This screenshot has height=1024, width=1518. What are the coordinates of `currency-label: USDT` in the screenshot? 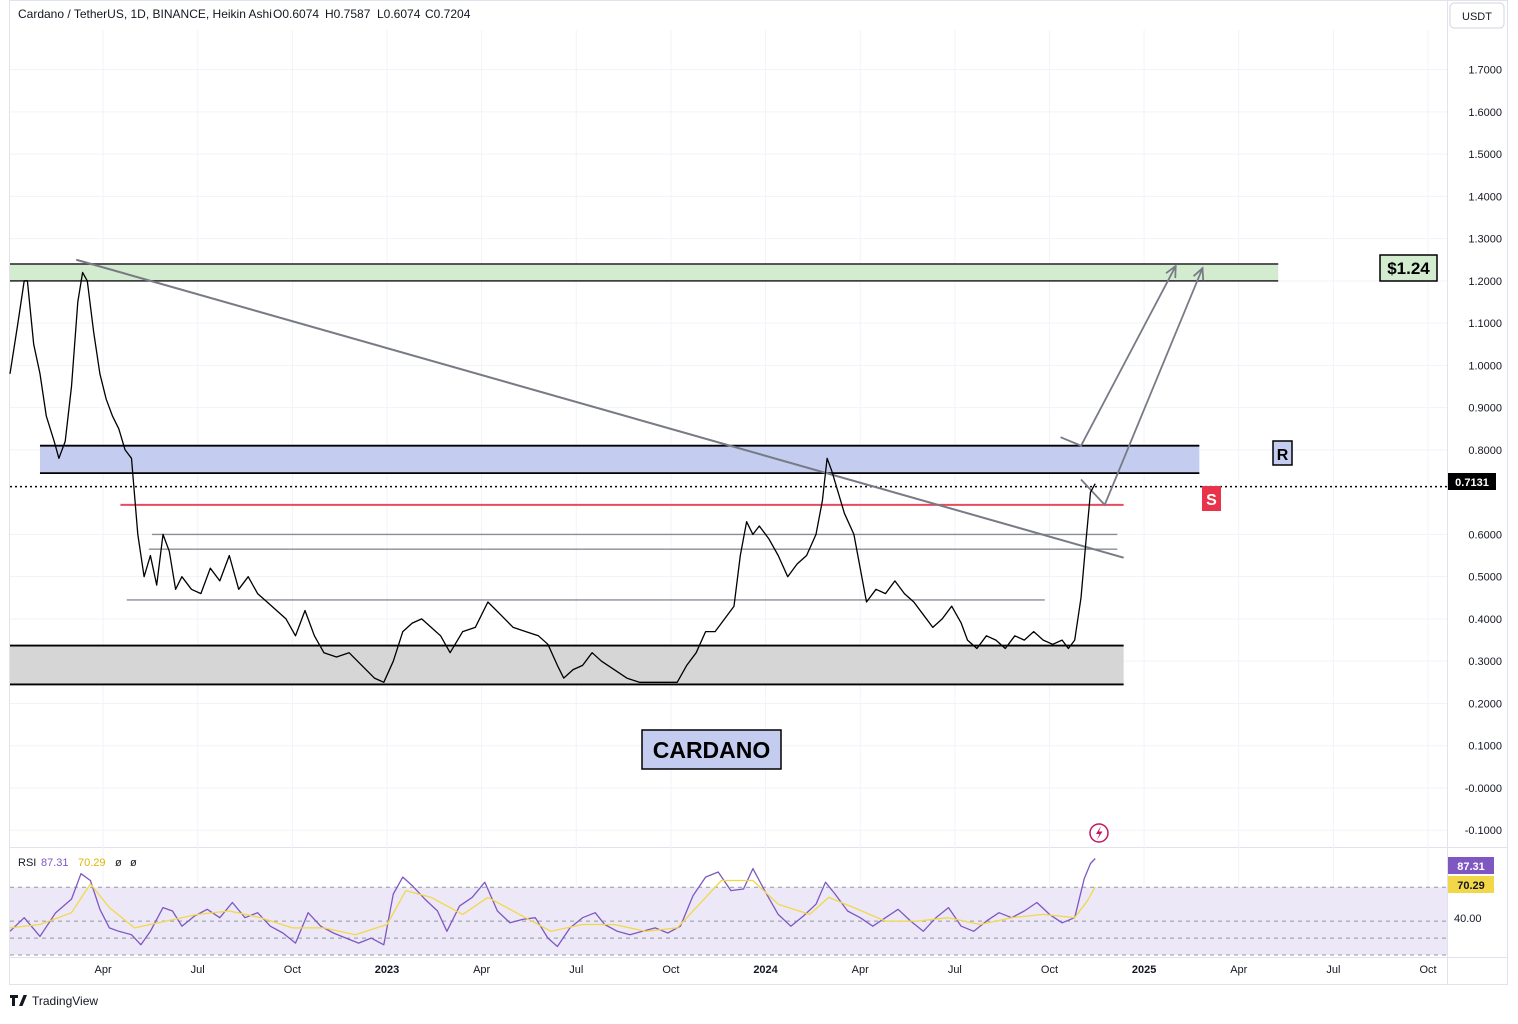 It's located at (1477, 17).